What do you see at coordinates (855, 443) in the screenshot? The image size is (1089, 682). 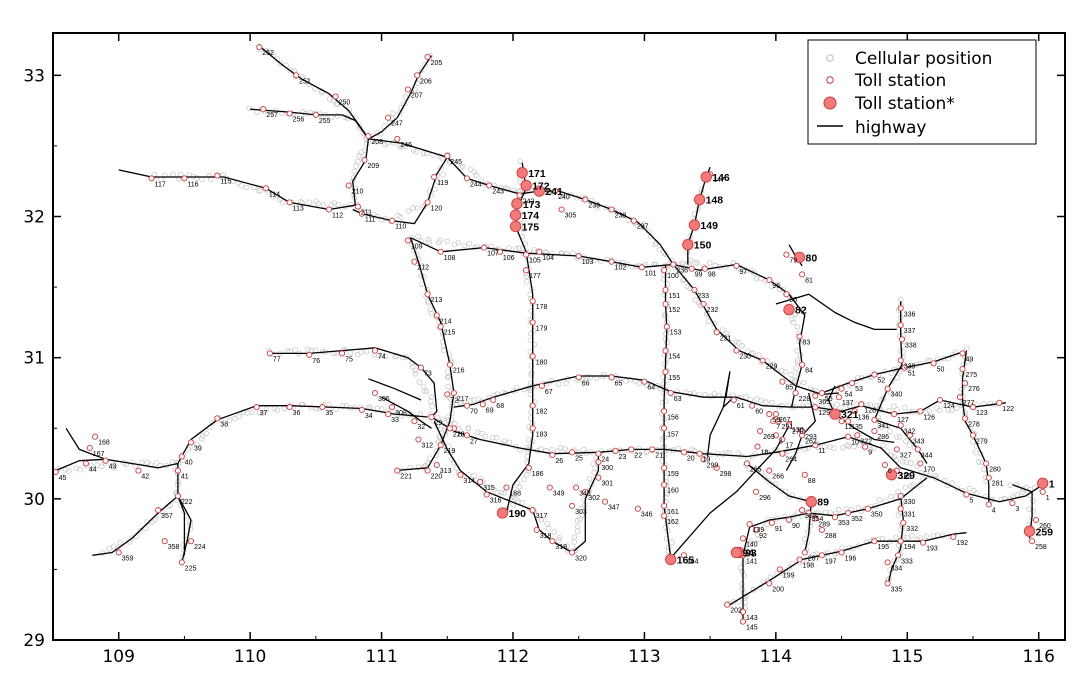 I see `toll-station-label: 10` at bounding box center [855, 443].